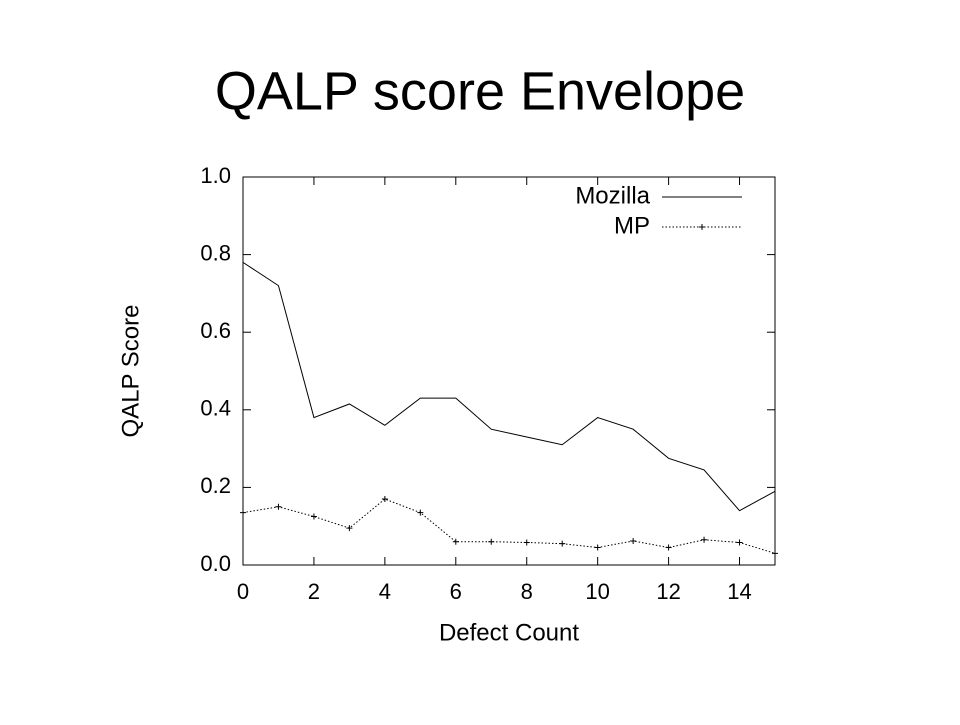 This screenshot has height=725, width=960. I want to click on series-line, so click(509, 526).